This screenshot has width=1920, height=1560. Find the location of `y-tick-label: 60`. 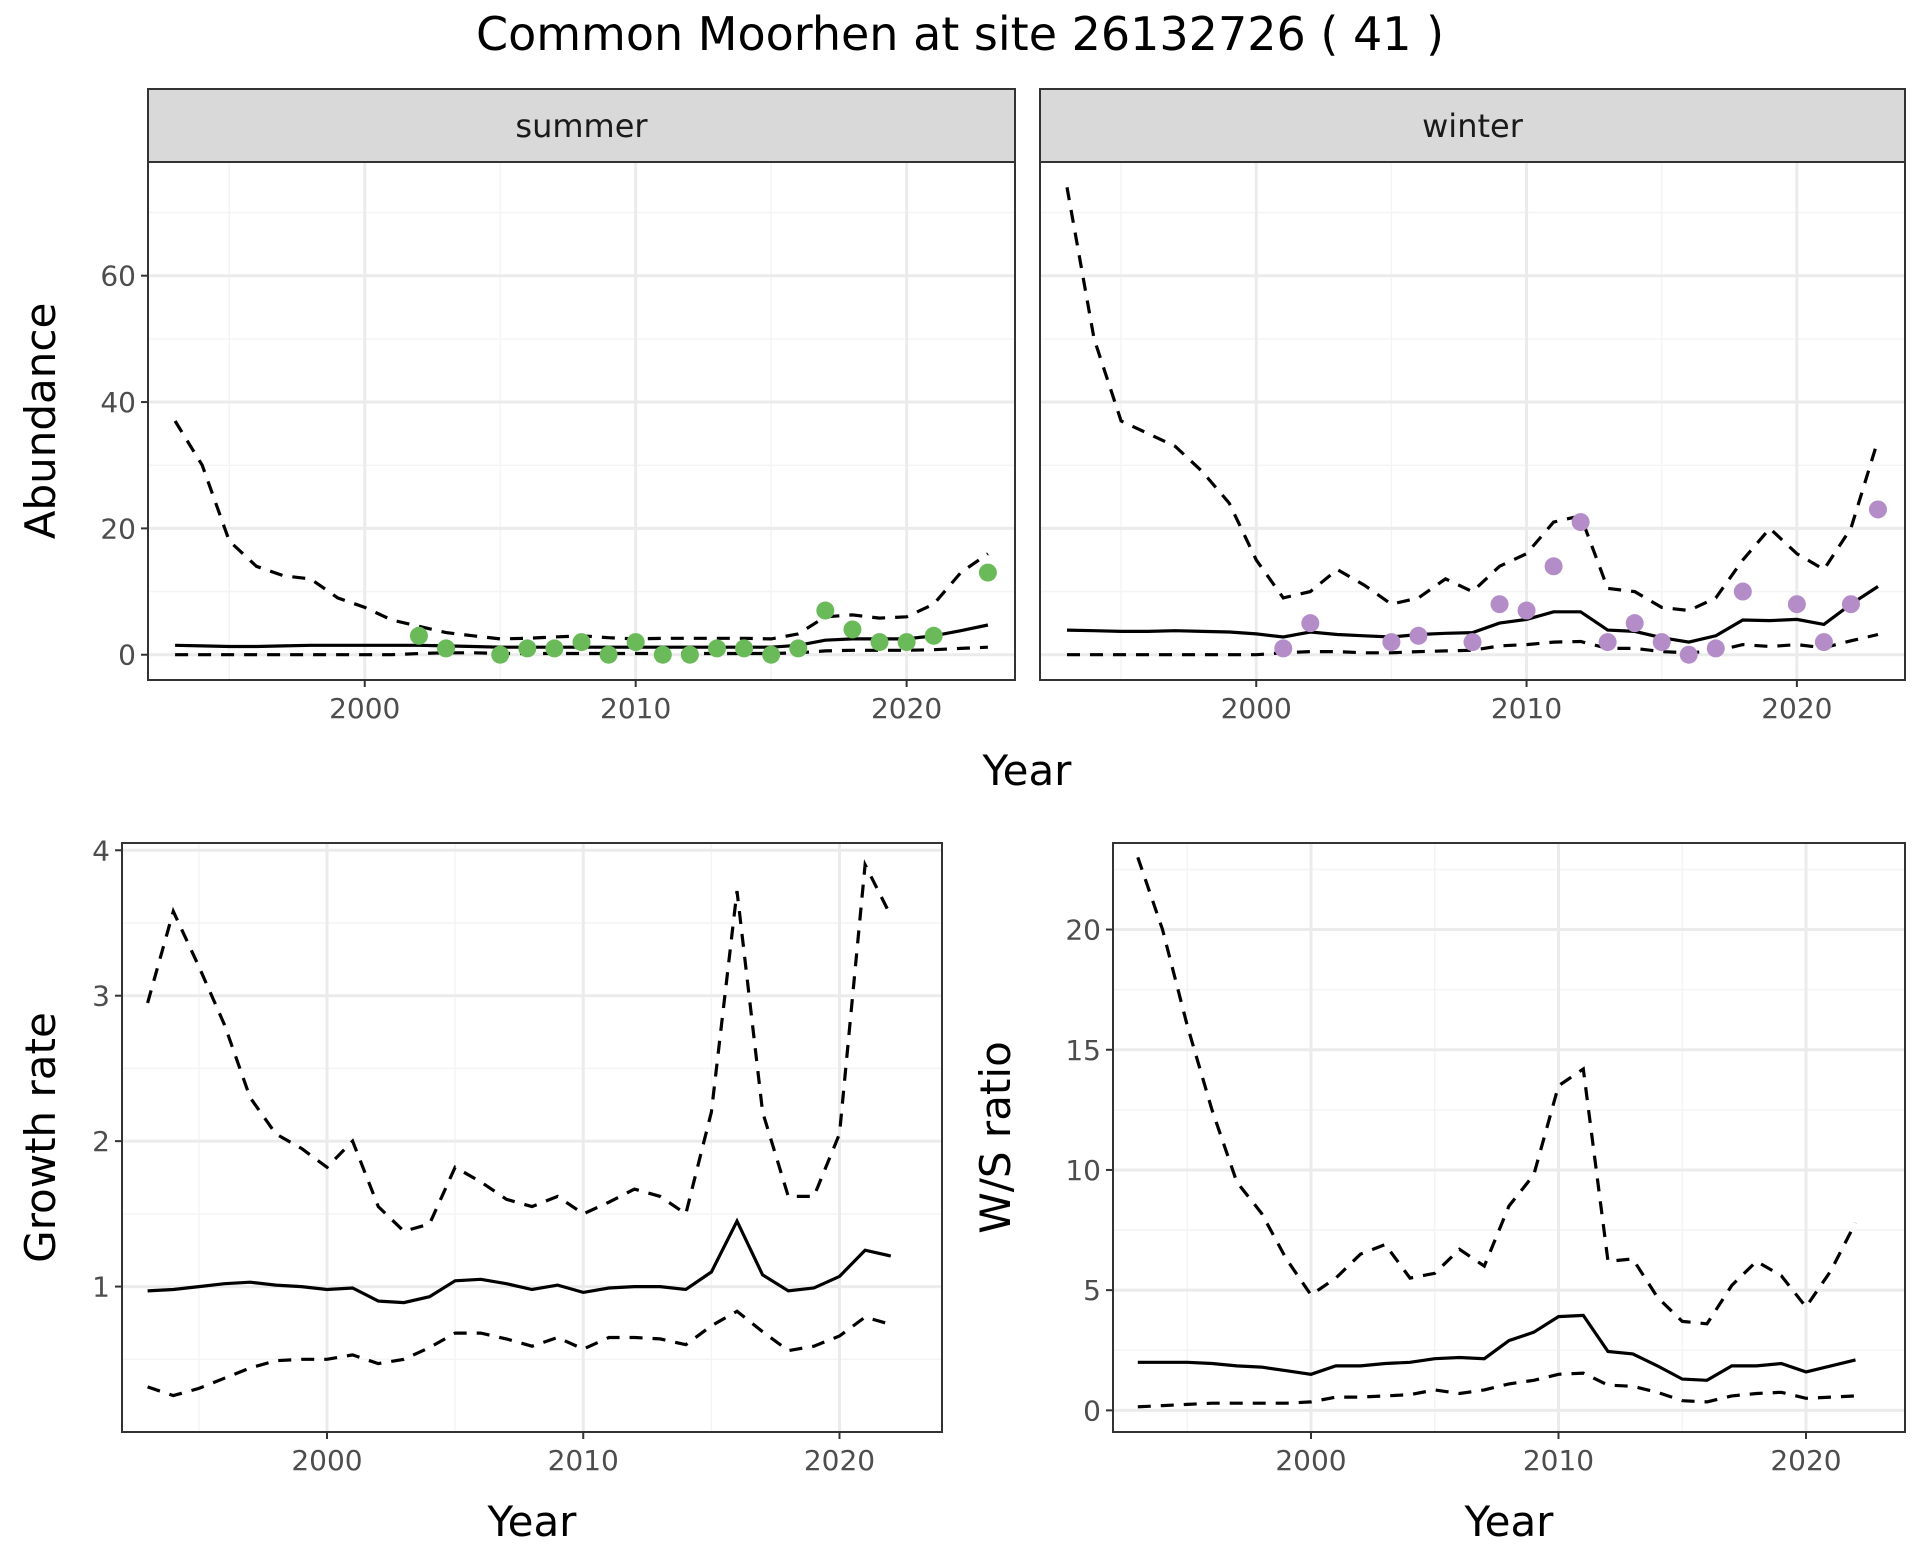

y-tick-label: 60 is located at coordinates (118, 276).